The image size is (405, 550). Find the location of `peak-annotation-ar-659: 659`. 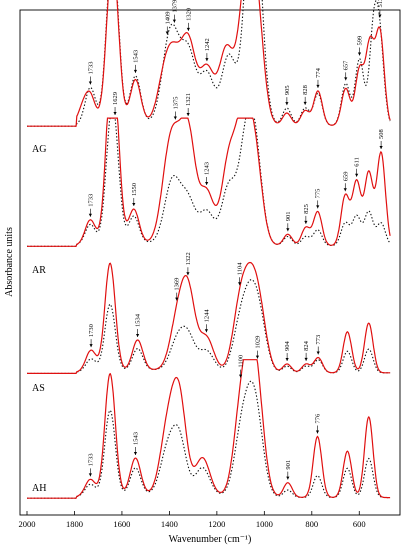

peak-annotation-ar-659: 659 is located at coordinates (345, 181).